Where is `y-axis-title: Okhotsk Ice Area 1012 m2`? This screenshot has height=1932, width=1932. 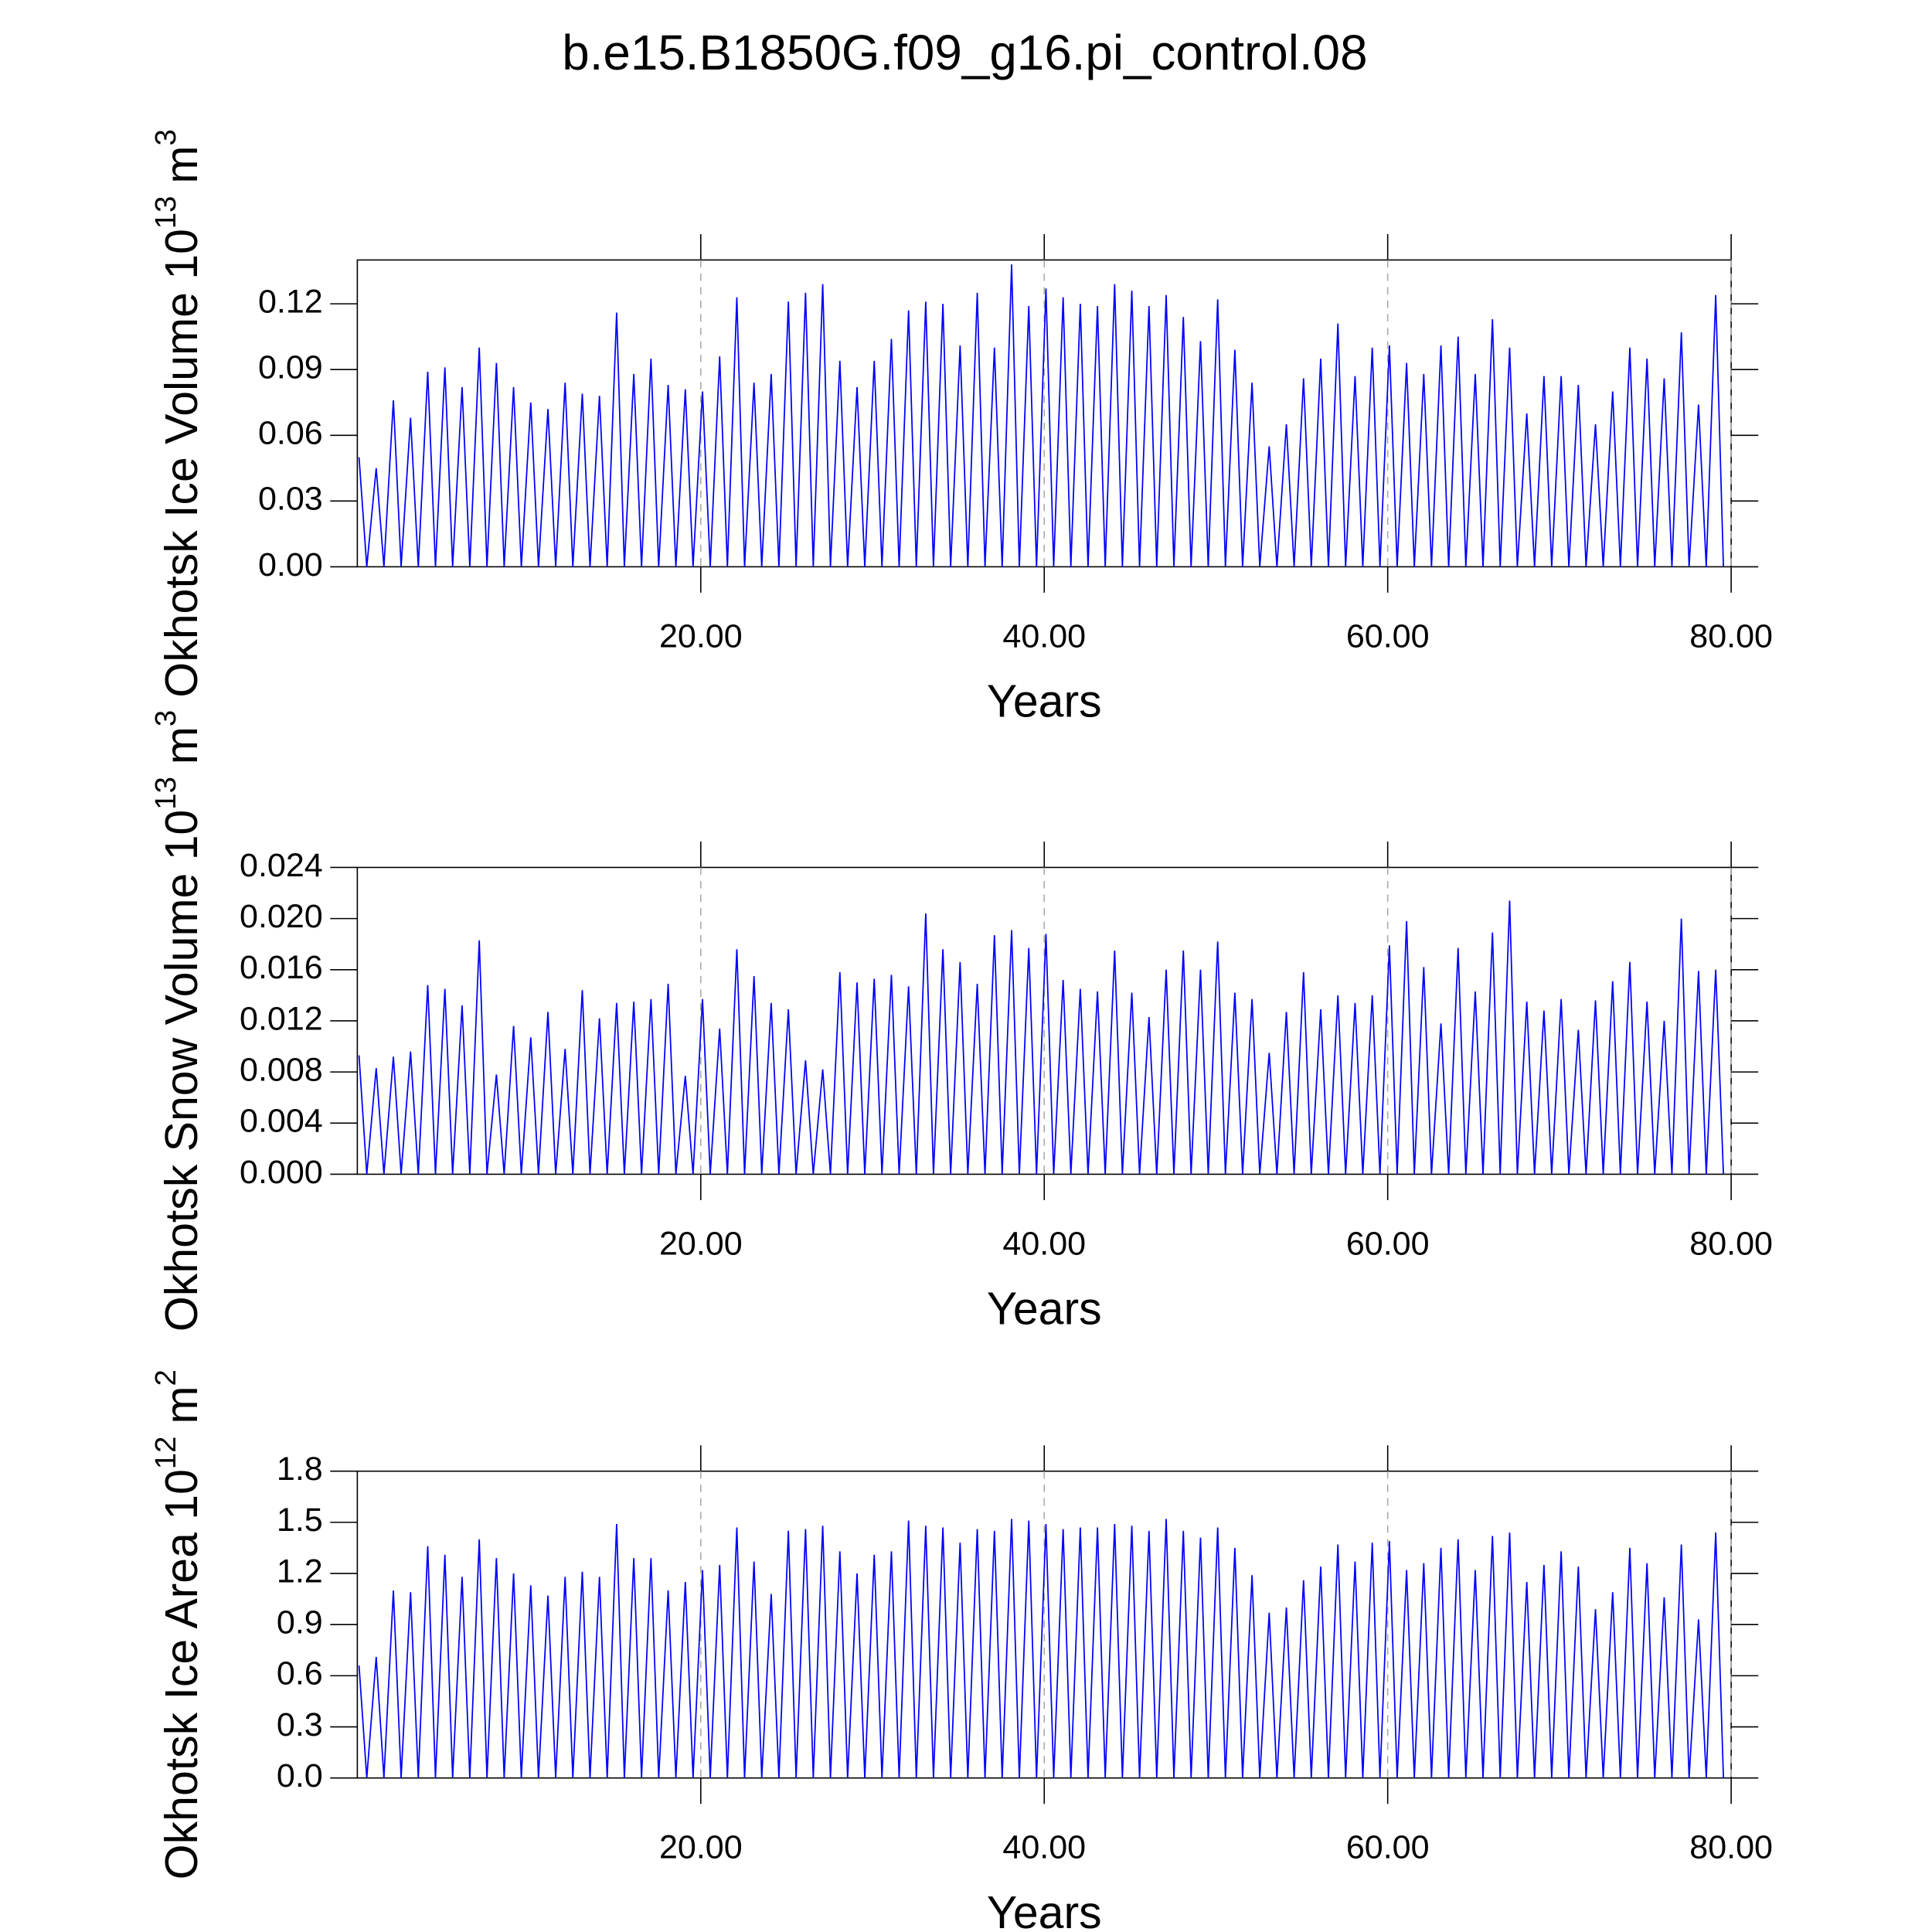
y-axis-title: Okhotsk Ice Area 1012 m2 is located at coordinates (178, 1624).